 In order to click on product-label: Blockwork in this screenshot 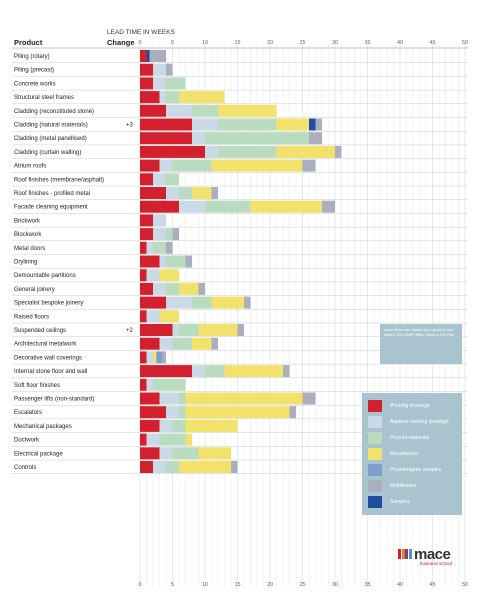, I will do `click(28, 235)`.